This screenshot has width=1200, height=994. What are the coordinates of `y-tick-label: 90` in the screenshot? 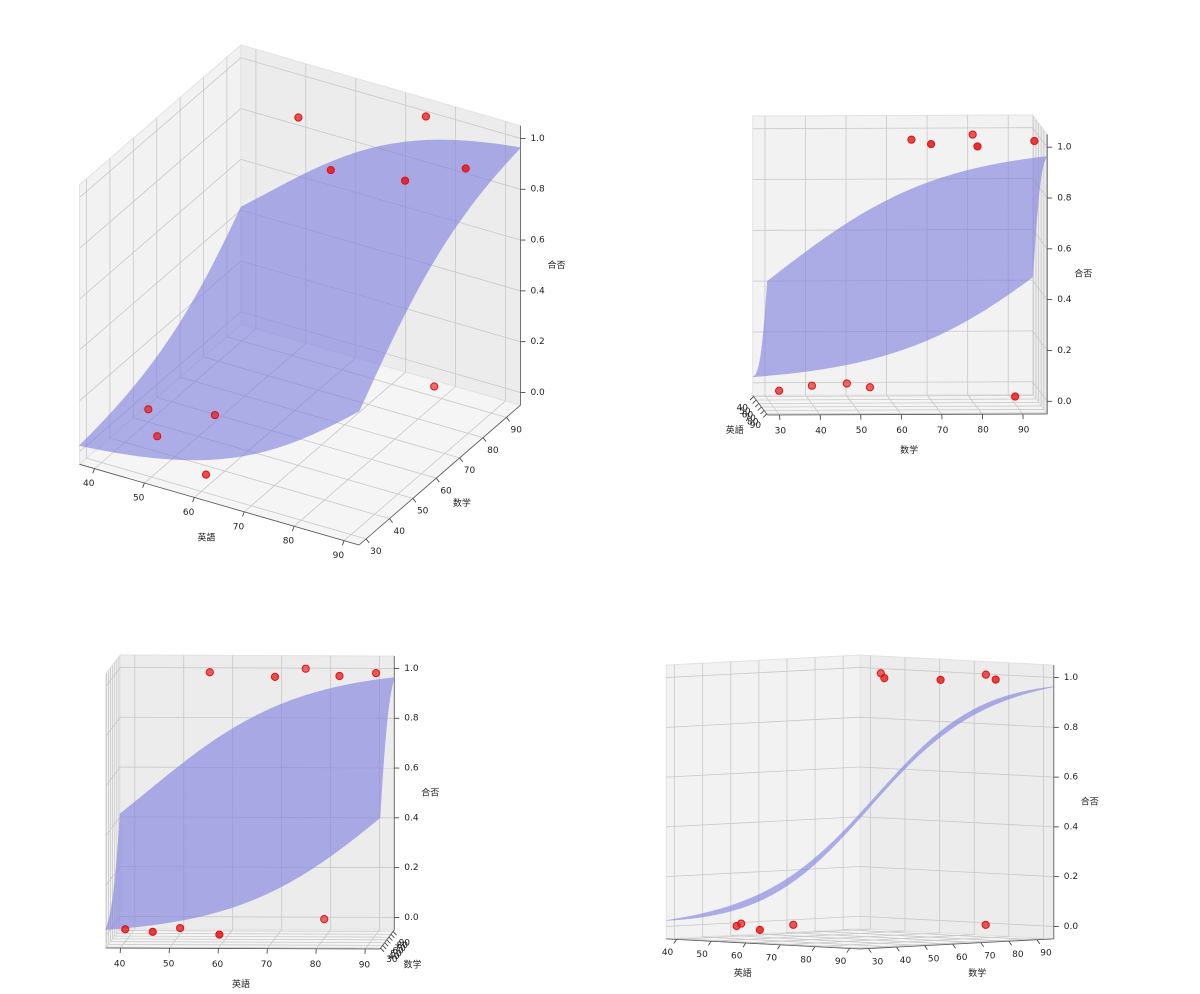 It's located at (1046, 953).